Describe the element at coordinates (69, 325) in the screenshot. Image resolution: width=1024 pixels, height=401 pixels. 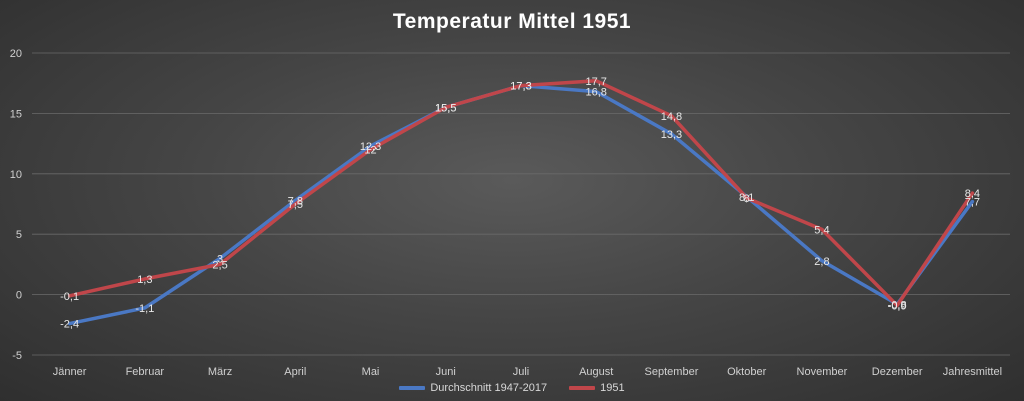
I see `data-label: -2,4` at that location.